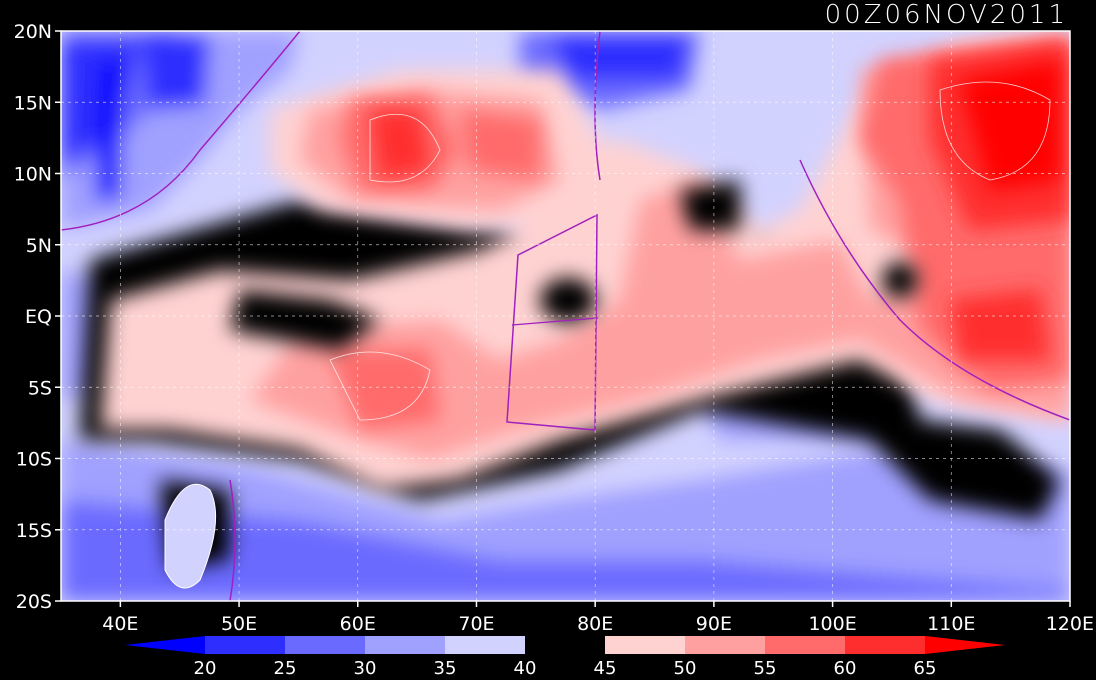 The image size is (1096, 680). What do you see at coordinates (685, 668) in the screenshot?
I see `colorbar-label: 50` at bounding box center [685, 668].